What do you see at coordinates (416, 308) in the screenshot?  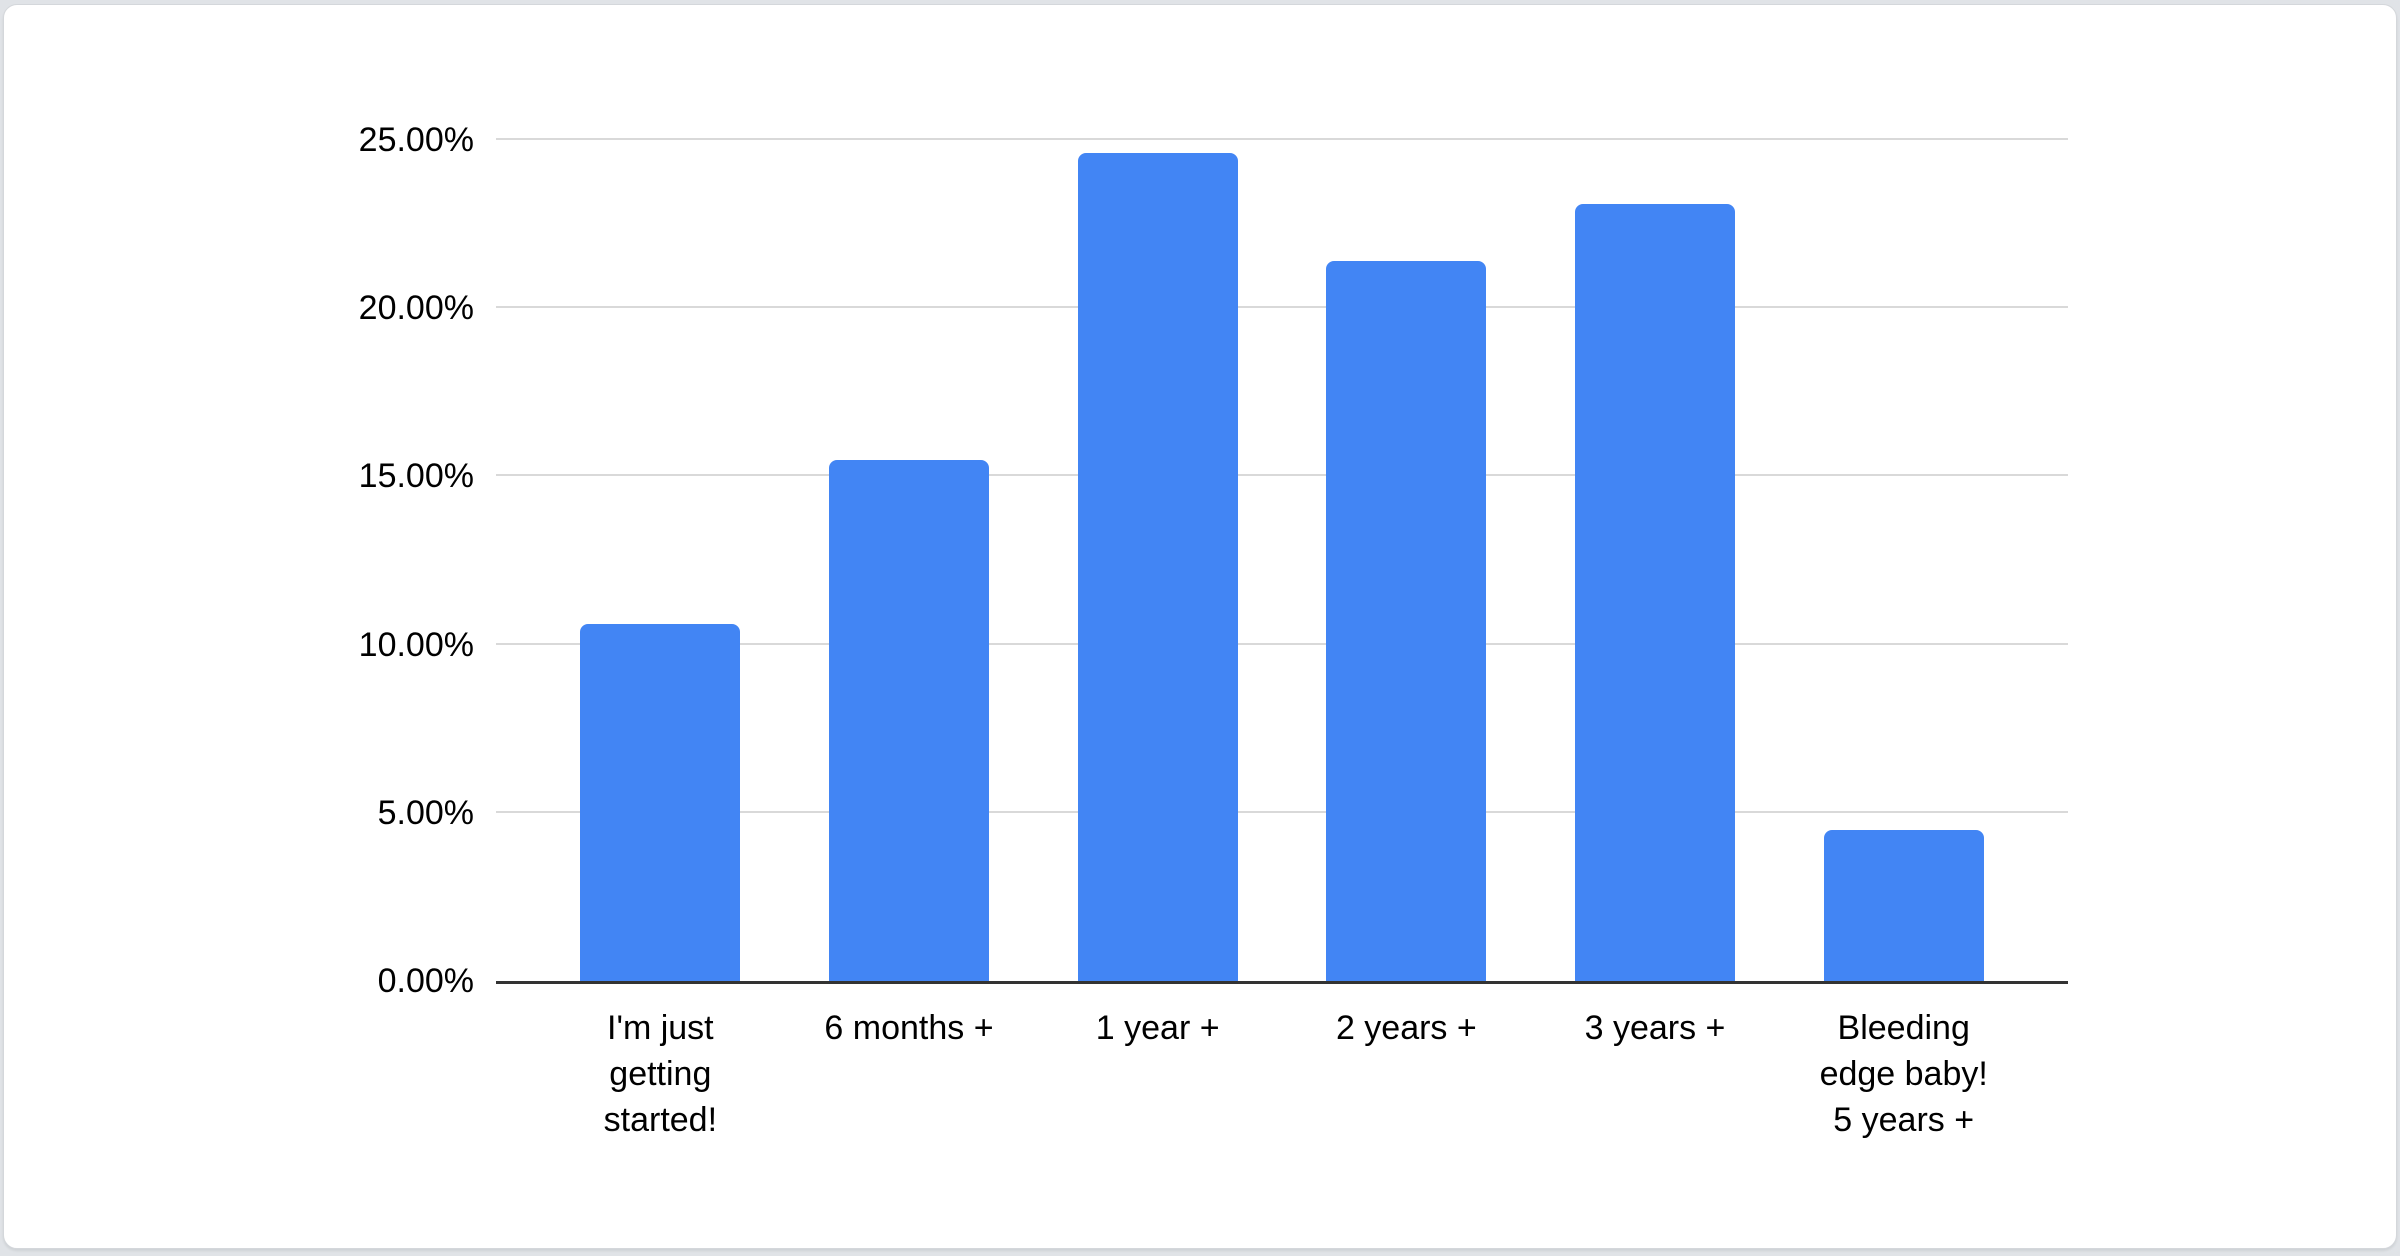 I see `y-axis-tick-label: 20.00%` at bounding box center [416, 308].